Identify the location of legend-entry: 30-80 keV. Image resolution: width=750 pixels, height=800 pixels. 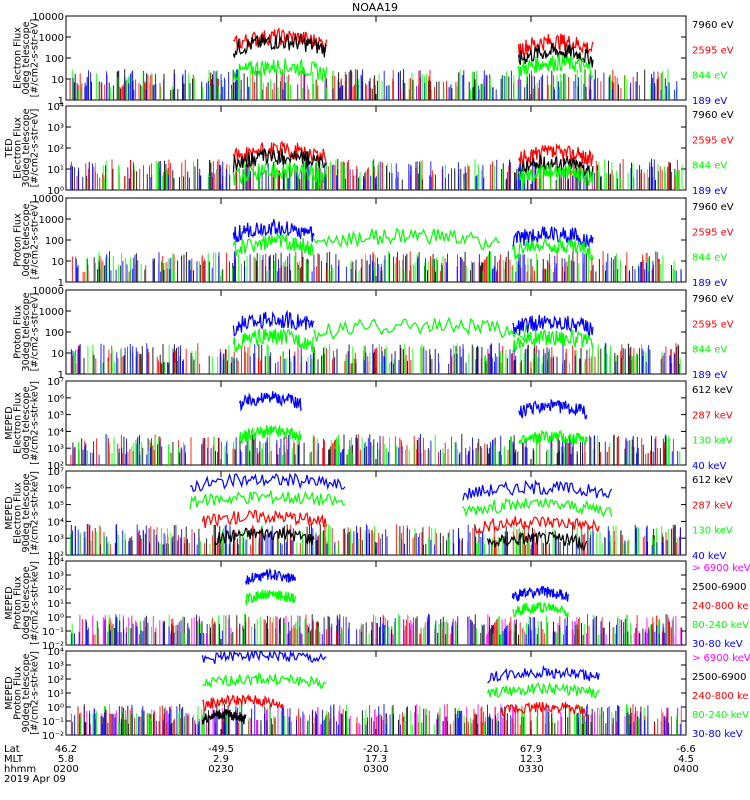
(717, 734).